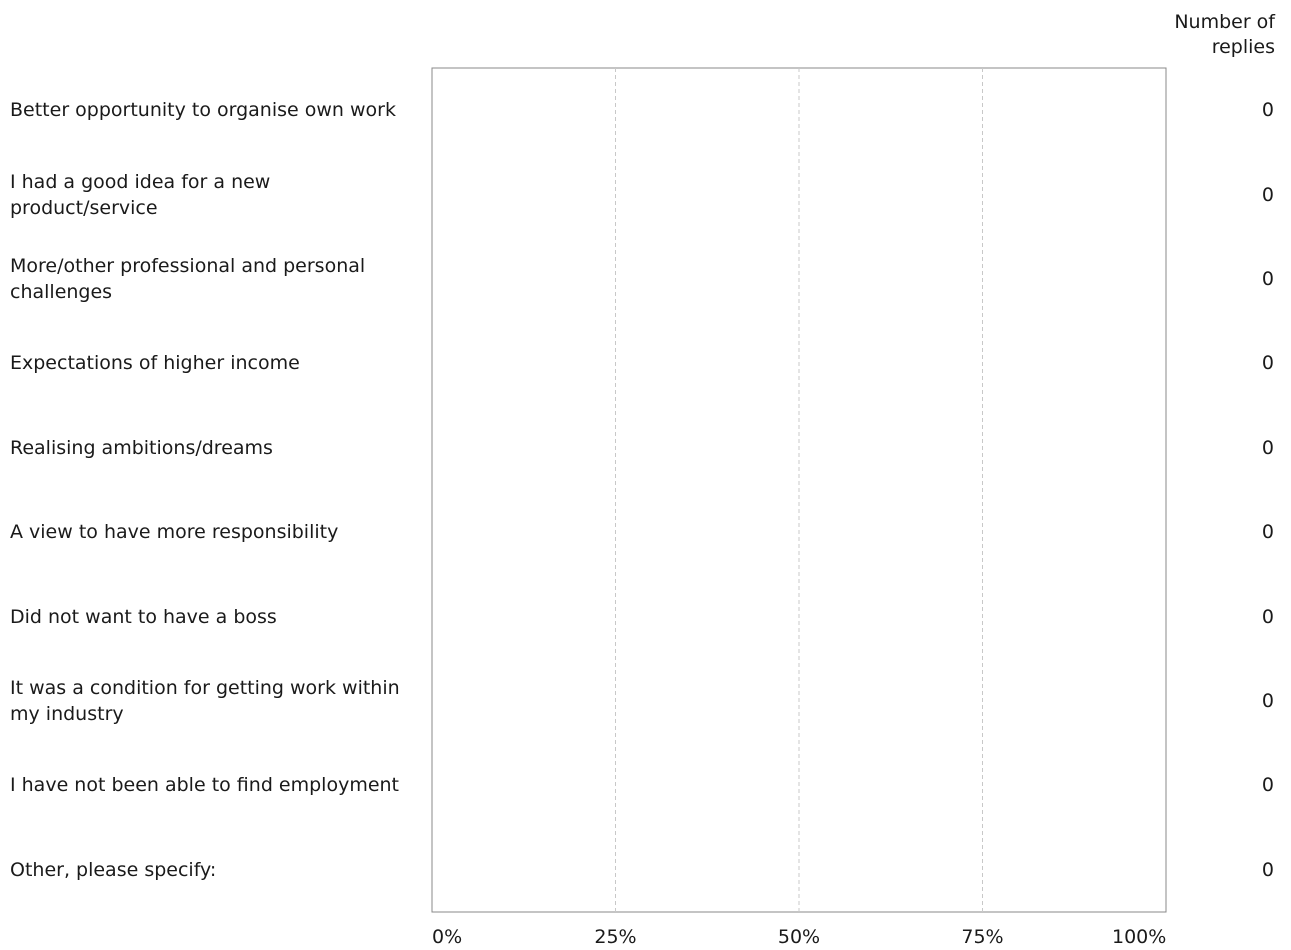 Image resolution: width=1291 pixels, height=950 pixels. What do you see at coordinates (141, 447) in the screenshot?
I see `category-label: Realising ambitions/dreams` at bounding box center [141, 447].